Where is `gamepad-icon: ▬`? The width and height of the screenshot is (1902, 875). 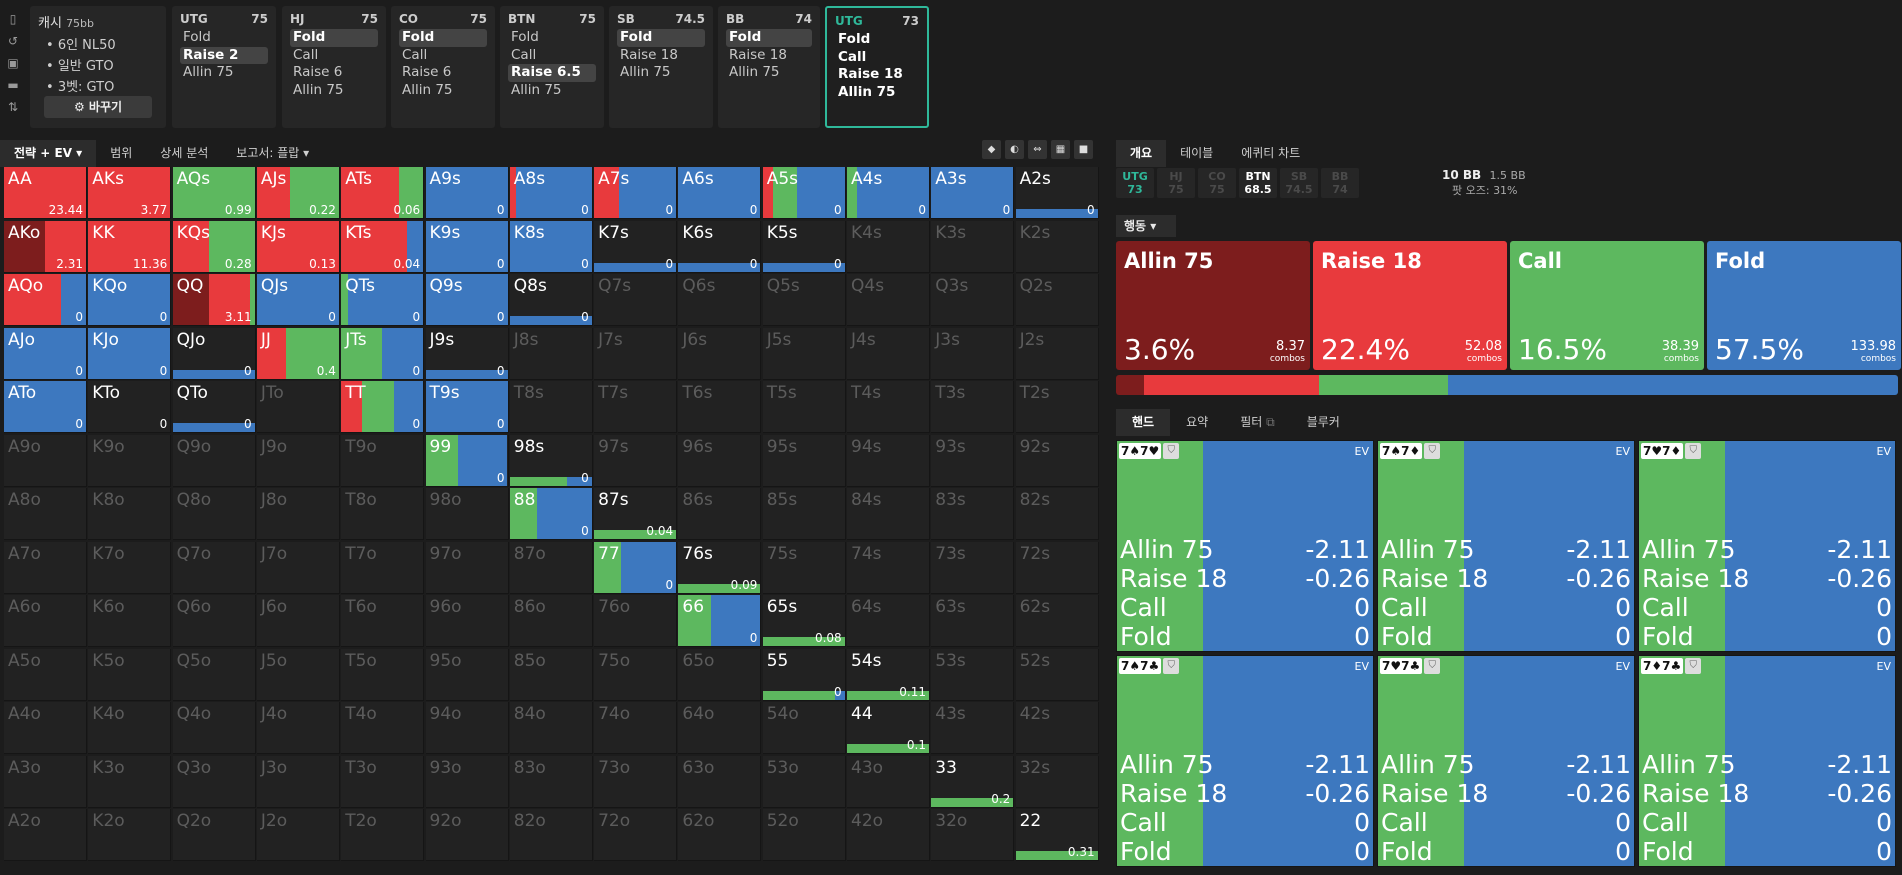
gamepad-icon: ▬ is located at coordinates (13, 85).